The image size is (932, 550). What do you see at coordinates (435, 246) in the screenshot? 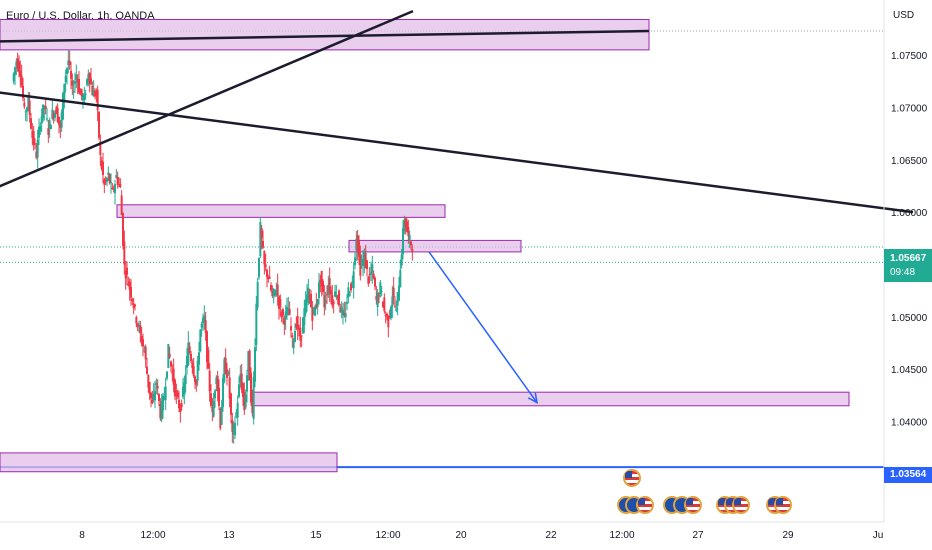
I see `price-zone` at bounding box center [435, 246].